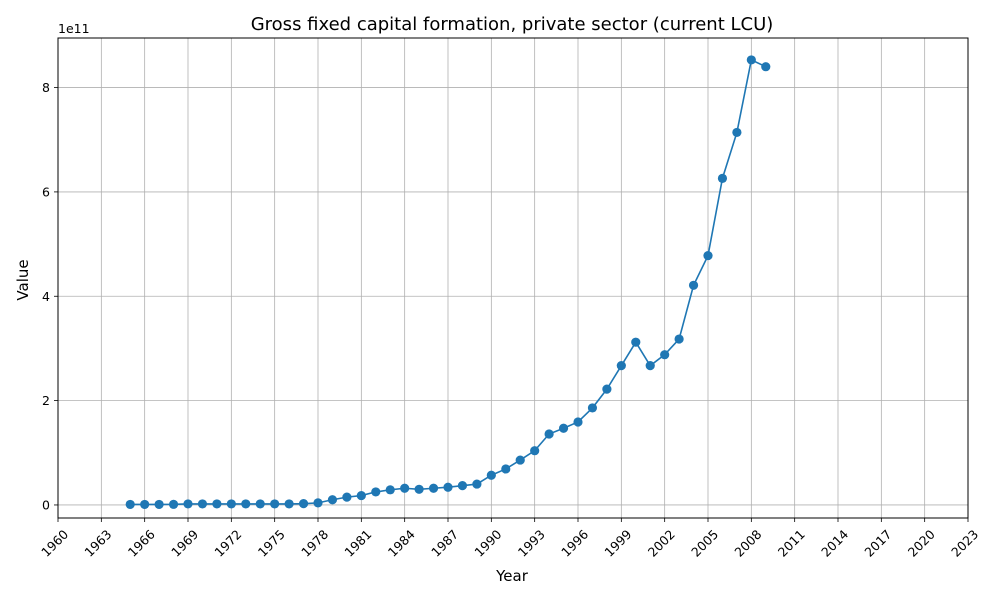 Image resolution: width=1000 pixels, height=600 pixels. I want to click on y-axis-offset-text: 1e11, so click(74, 28).